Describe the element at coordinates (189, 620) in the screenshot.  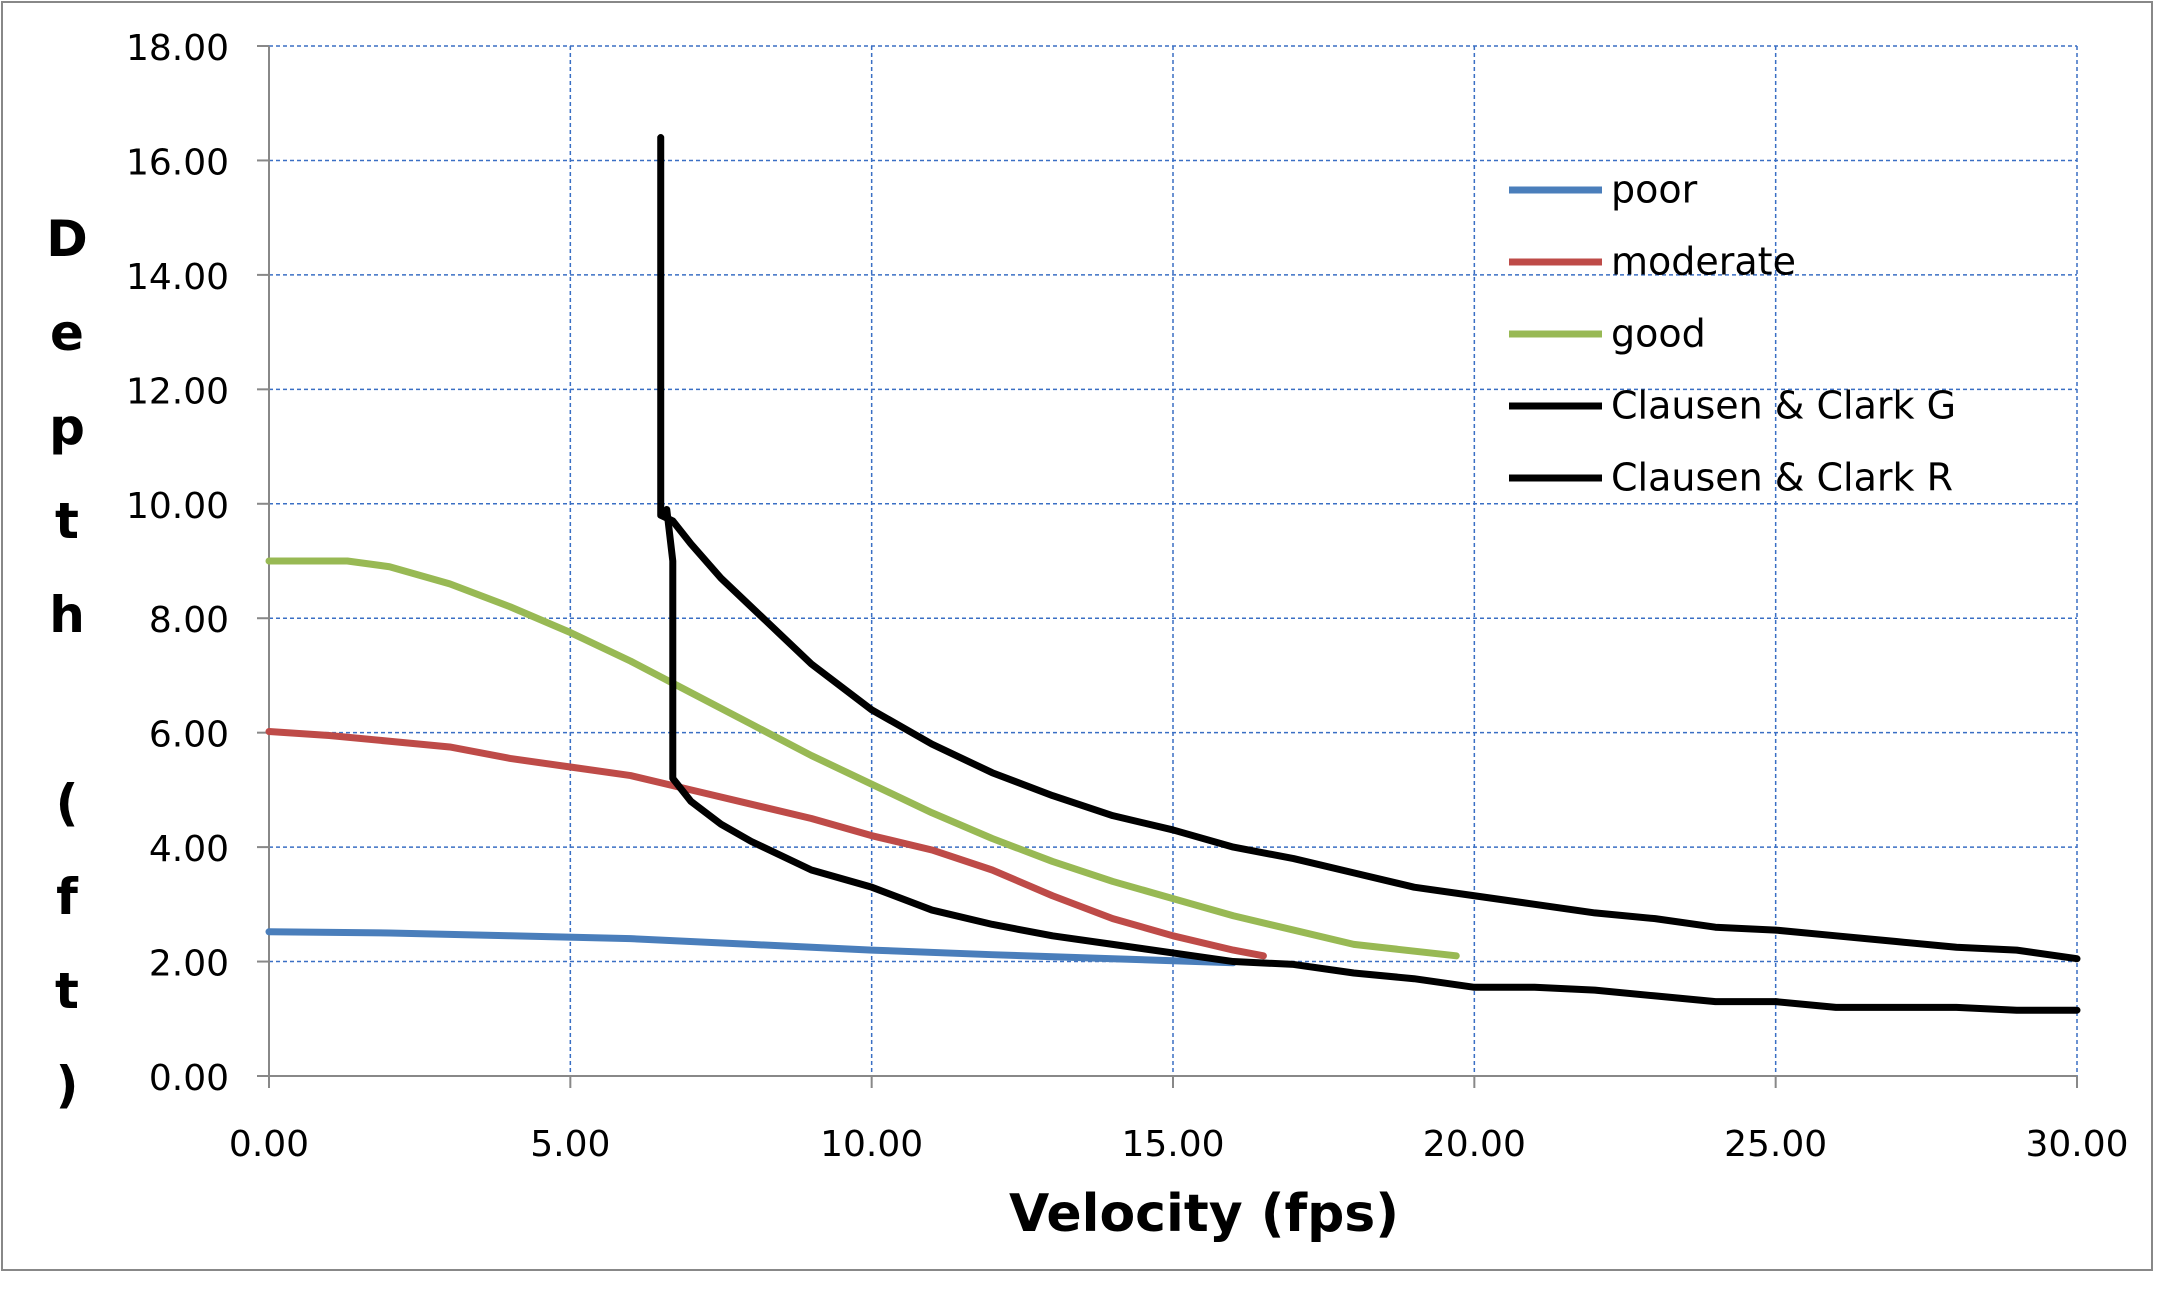
I see `y-tick-label: 8.00` at that location.